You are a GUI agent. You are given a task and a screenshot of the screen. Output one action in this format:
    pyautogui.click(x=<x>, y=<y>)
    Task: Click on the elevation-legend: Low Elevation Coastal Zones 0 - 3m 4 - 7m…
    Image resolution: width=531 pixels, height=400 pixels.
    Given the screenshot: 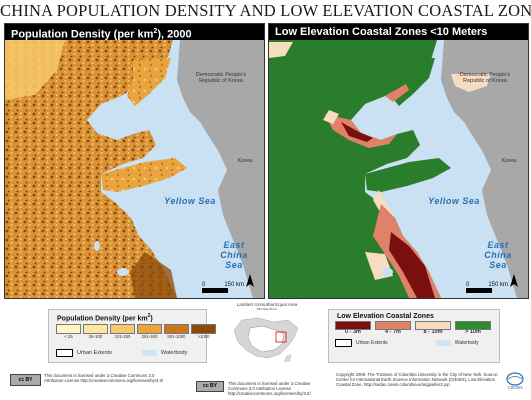 What is the action you would take?
    pyautogui.click(x=414, y=336)
    